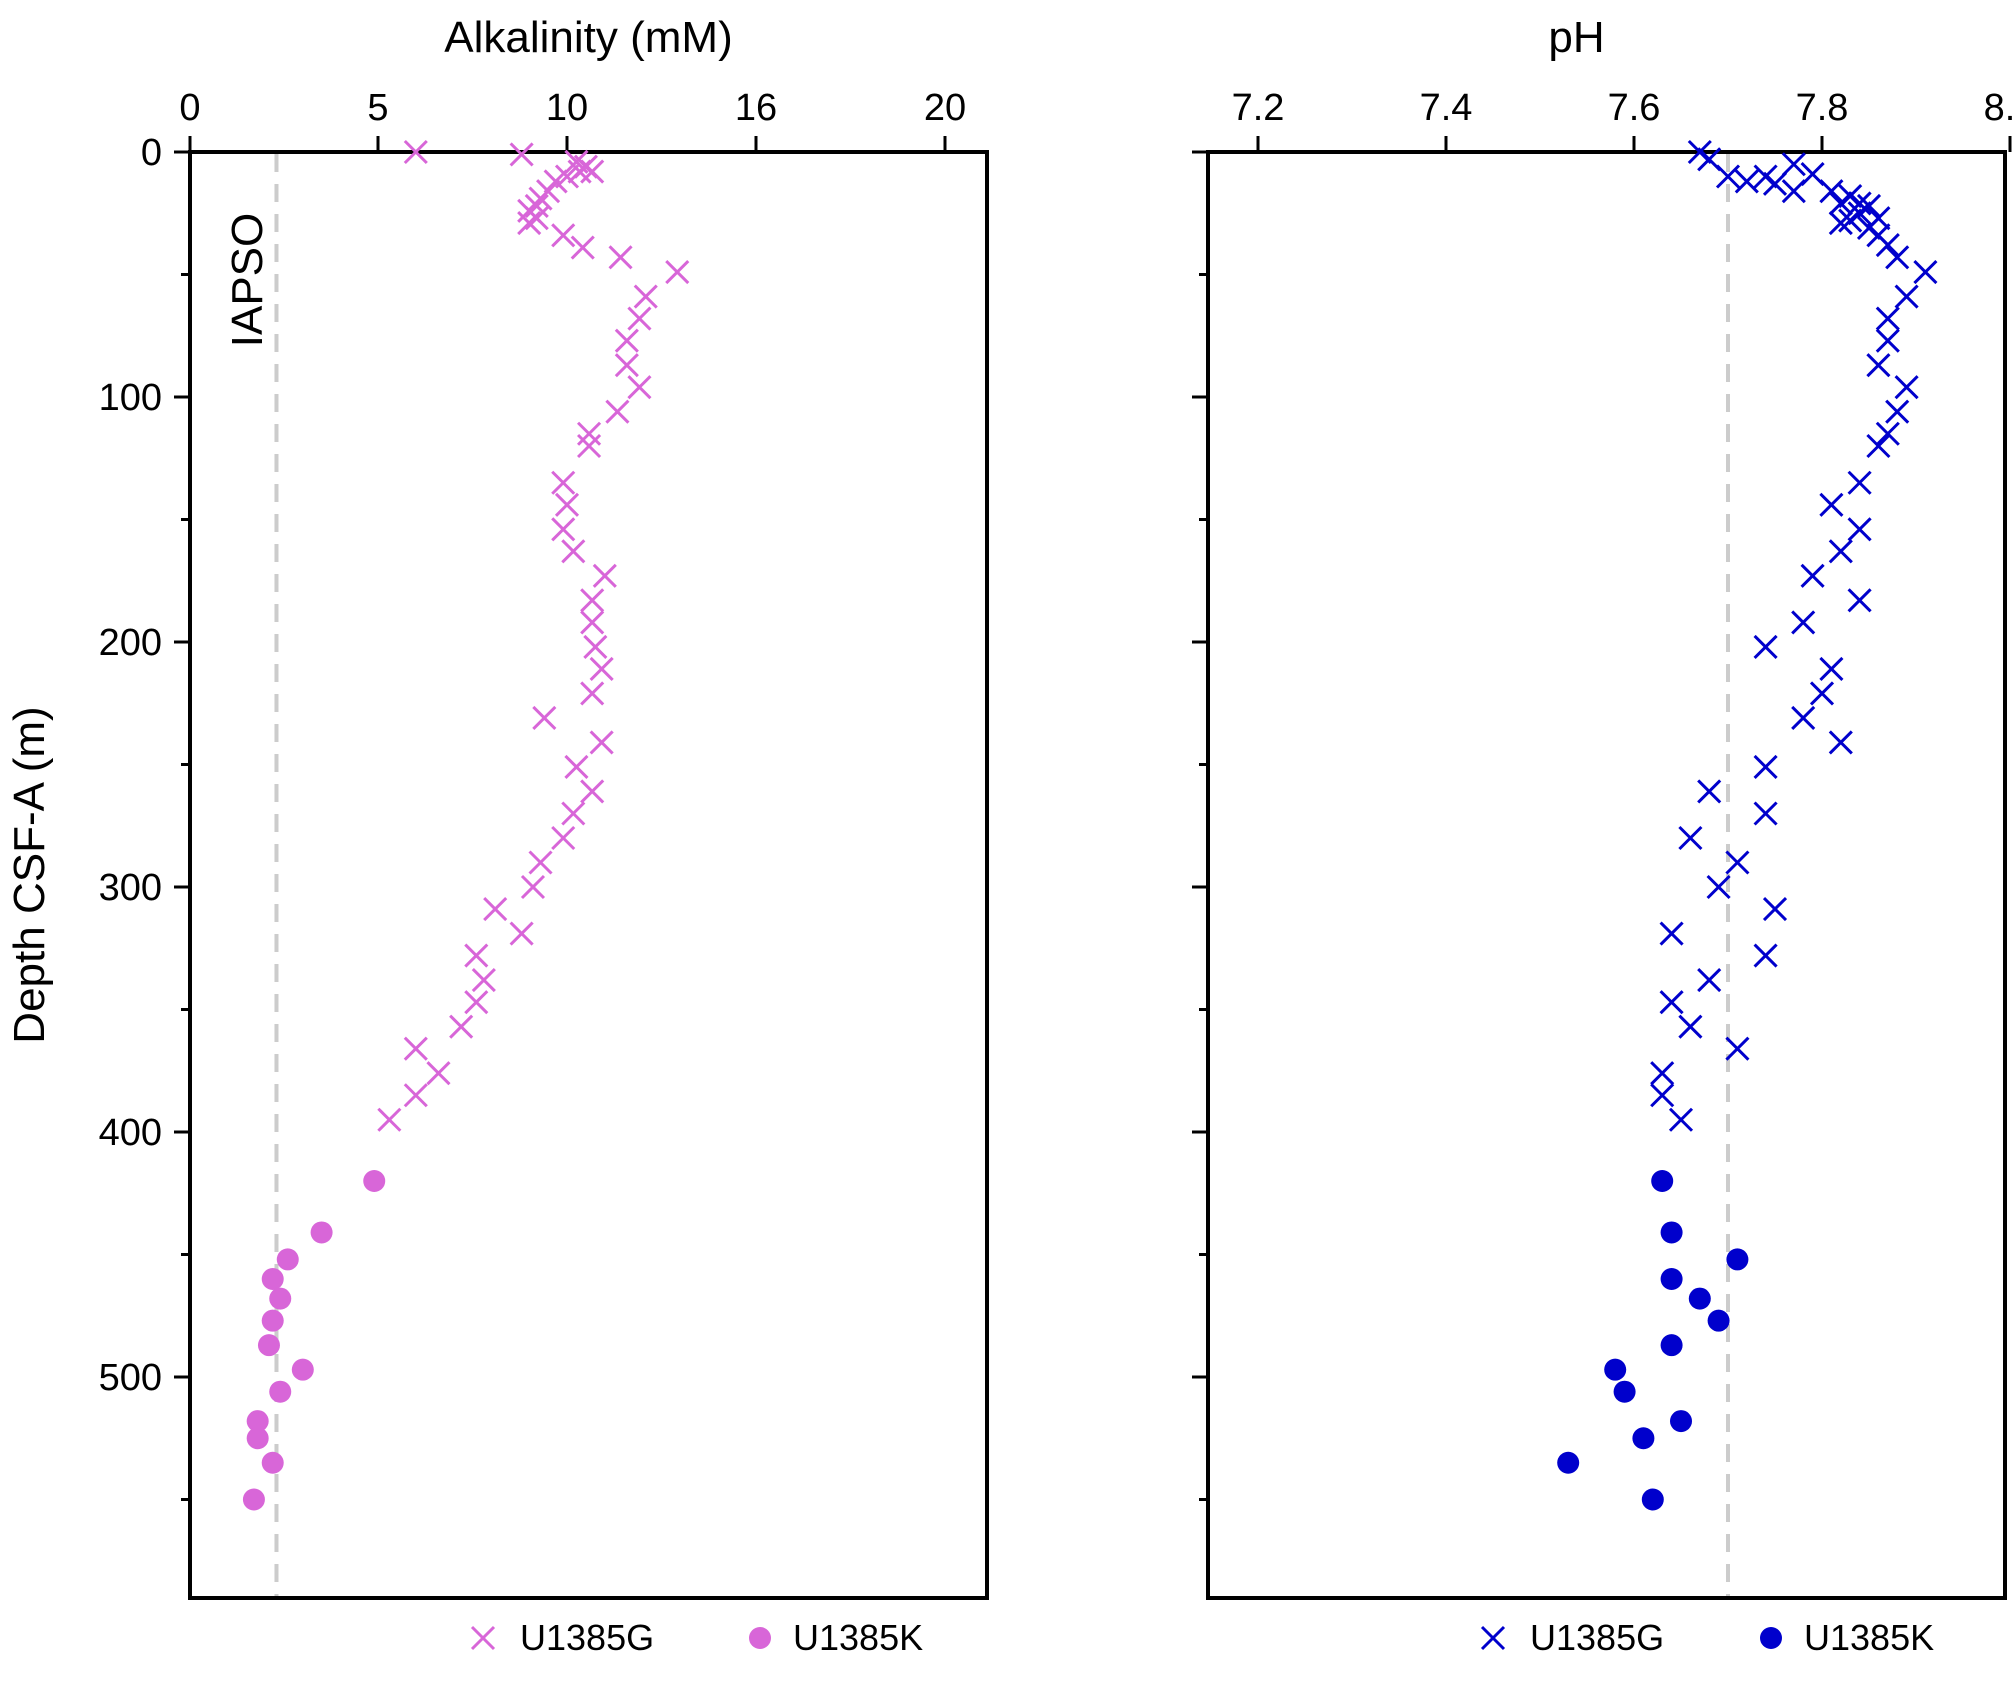 This screenshot has height=1681, width=2013. What do you see at coordinates (1258, 108) in the screenshot?
I see `x-tick-label: 7.2` at bounding box center [1258, 108].